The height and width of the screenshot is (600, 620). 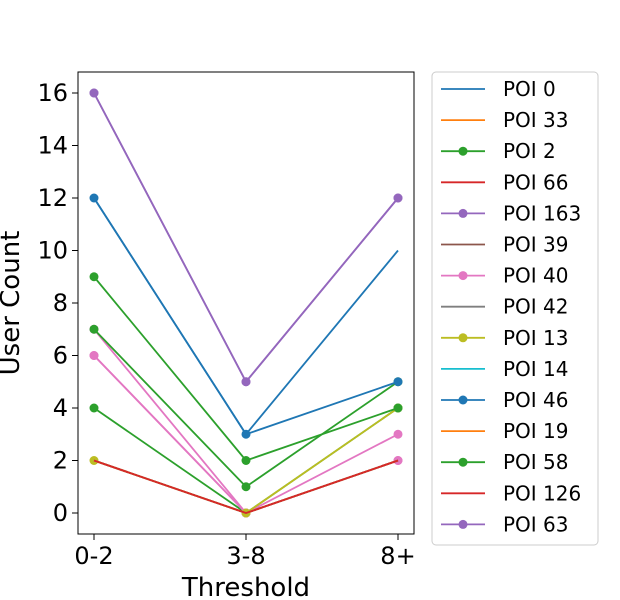 I want to click on y-tick-label: 12, so click(x=52, y=198).